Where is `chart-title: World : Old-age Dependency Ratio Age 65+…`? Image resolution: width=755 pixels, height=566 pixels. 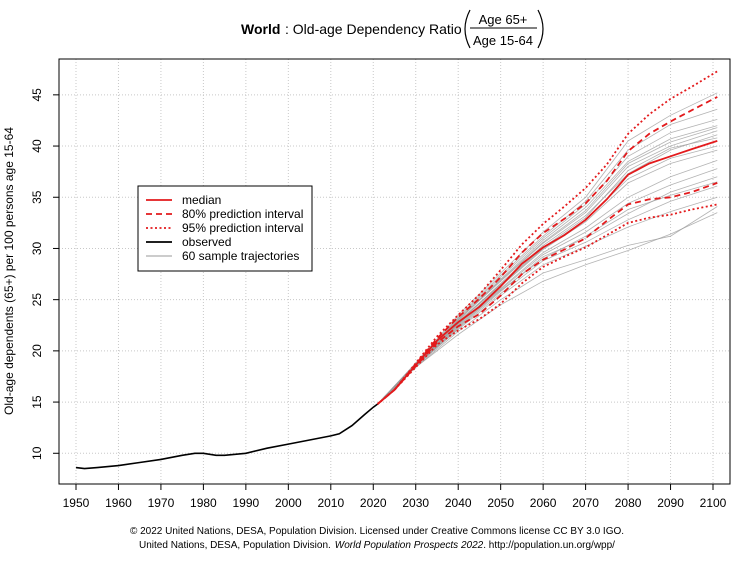 chart-title: World : Old-age Dependency Ratio Age 65+… is located at coordinates (392, 29).